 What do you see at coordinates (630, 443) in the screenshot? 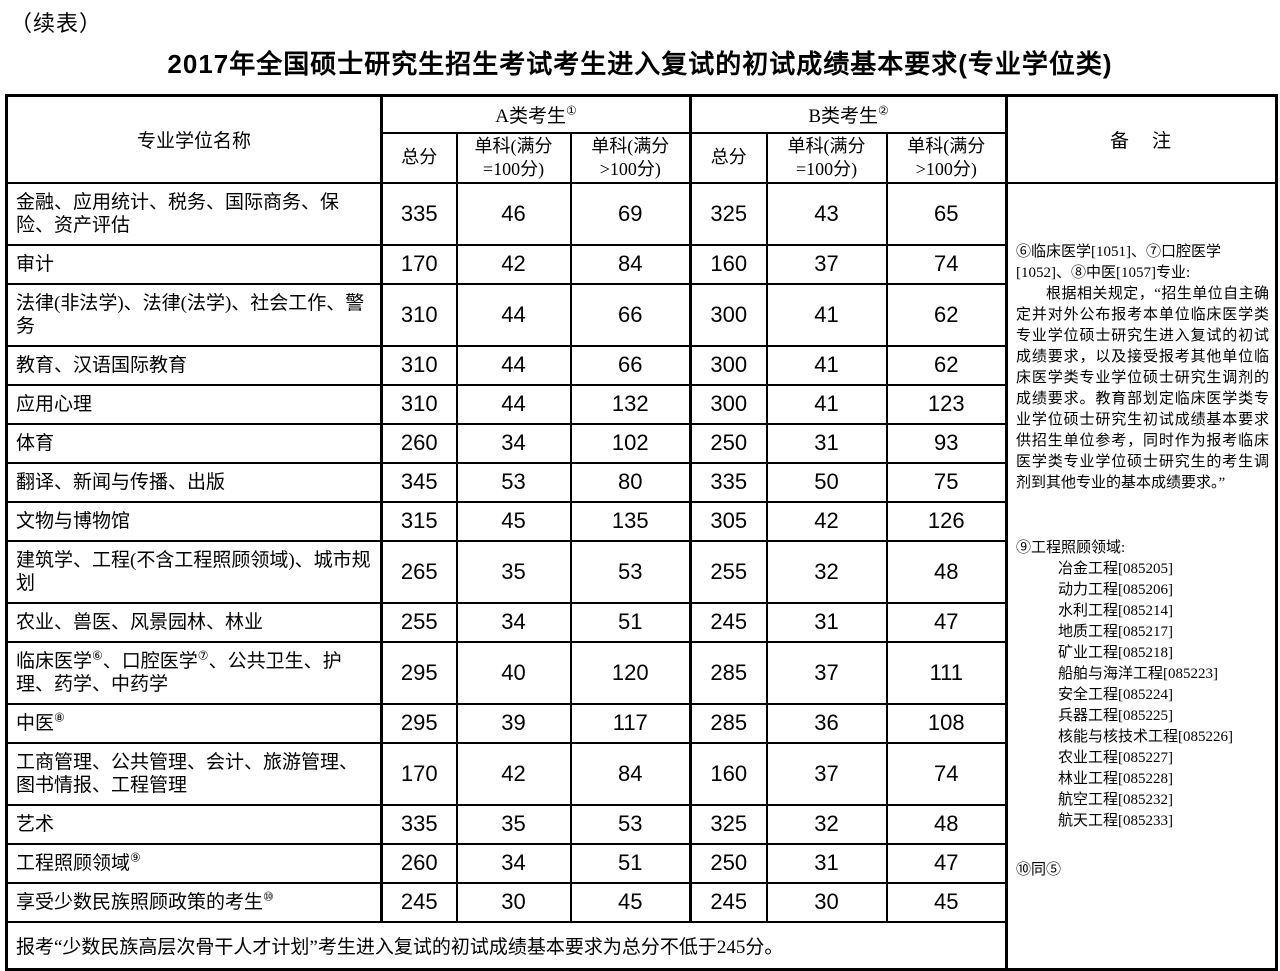
I see `score-a-col2-cell: 102` at bounding box center [630, 443].